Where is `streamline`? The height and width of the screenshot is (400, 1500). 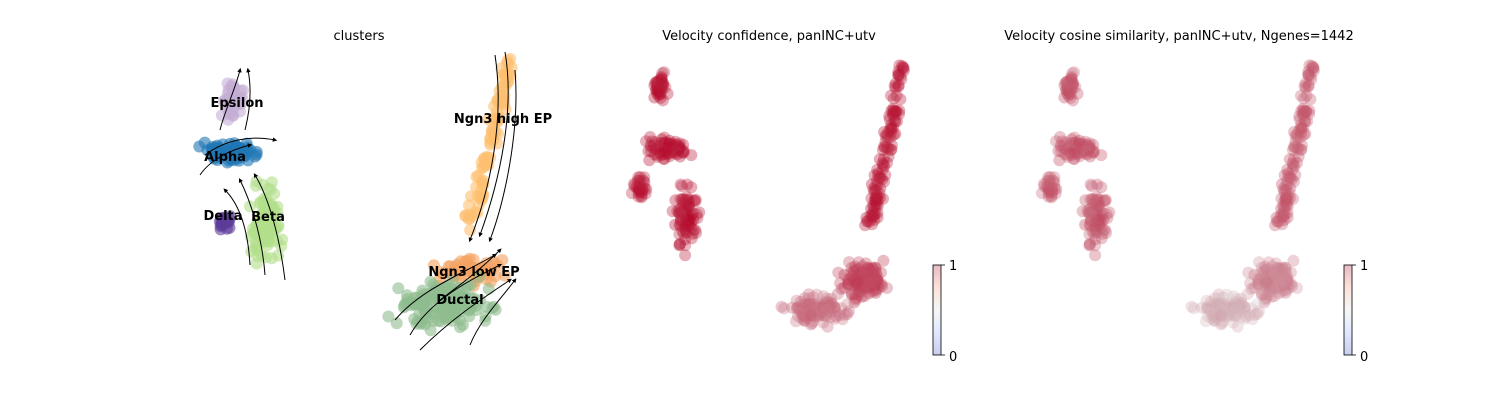
streamline is located at coordinates (237, 227).